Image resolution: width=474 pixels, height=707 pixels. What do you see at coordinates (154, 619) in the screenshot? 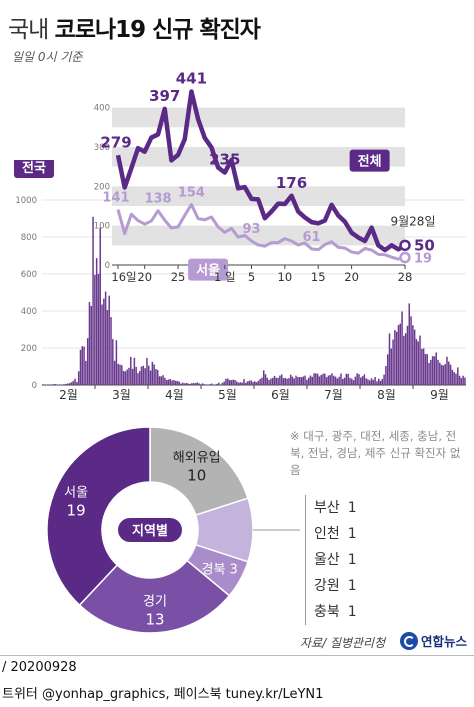
I see `donut-value: 13` at bounding box center [154, 619].